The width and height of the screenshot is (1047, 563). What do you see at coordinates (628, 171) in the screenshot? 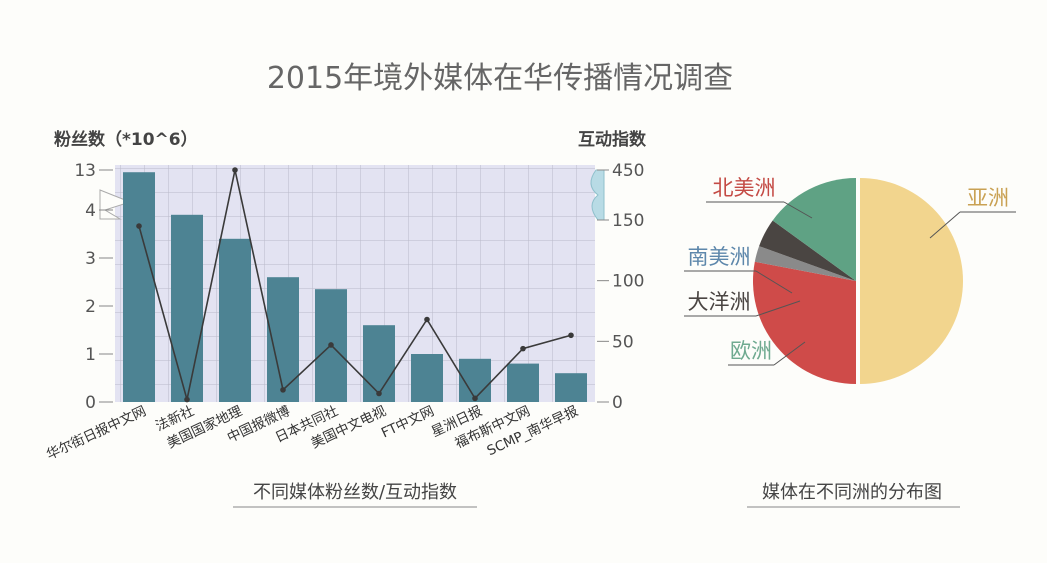
I see `right-tick-label: 450` at bounding box center [628, 171].